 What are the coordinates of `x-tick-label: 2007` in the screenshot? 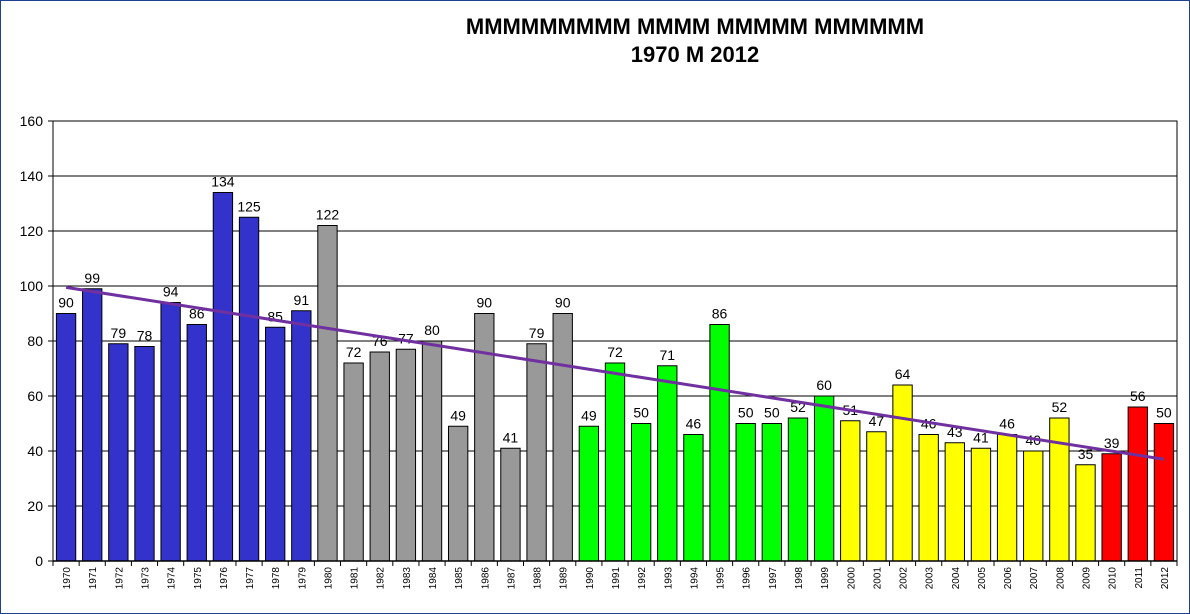 It's located at (1034, 578).